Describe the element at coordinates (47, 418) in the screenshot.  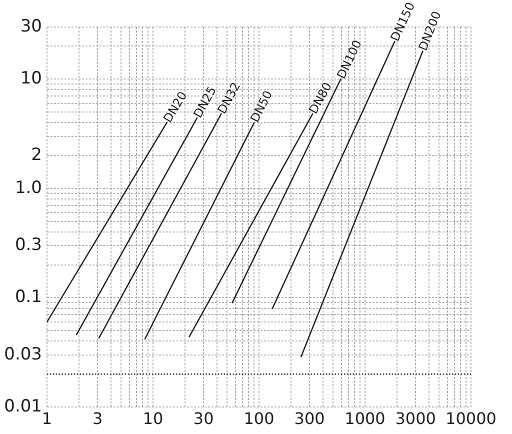
I see `x-tick-label: 1` at that location.